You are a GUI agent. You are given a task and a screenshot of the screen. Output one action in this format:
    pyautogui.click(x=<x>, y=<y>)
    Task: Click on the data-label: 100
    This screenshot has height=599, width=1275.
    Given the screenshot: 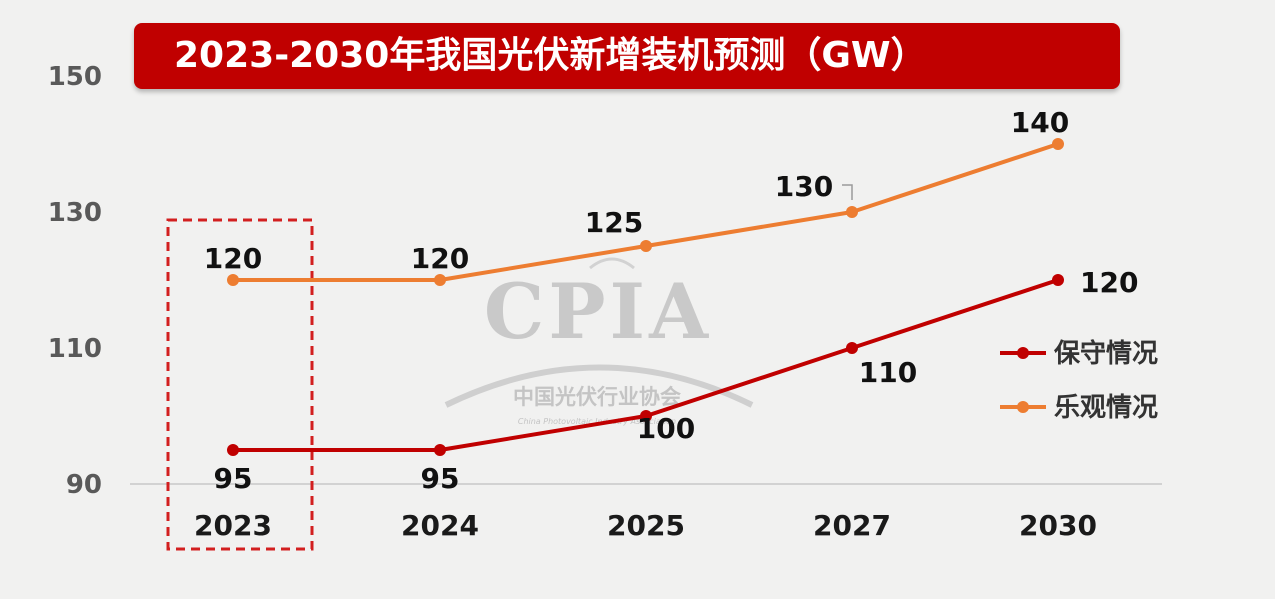 What is the action you would take?
    pyautogui.click(x=666, y=428)
    